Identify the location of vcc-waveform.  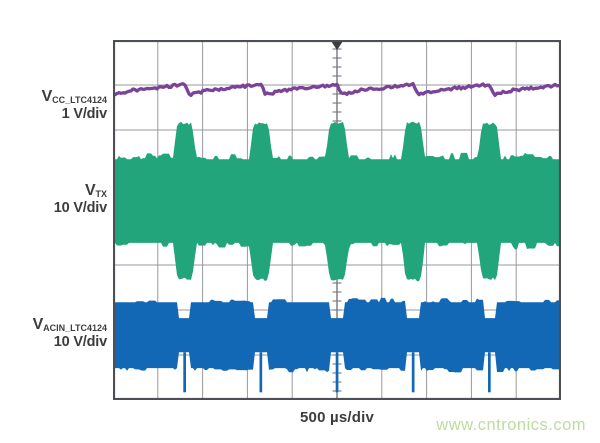
(337, 89).